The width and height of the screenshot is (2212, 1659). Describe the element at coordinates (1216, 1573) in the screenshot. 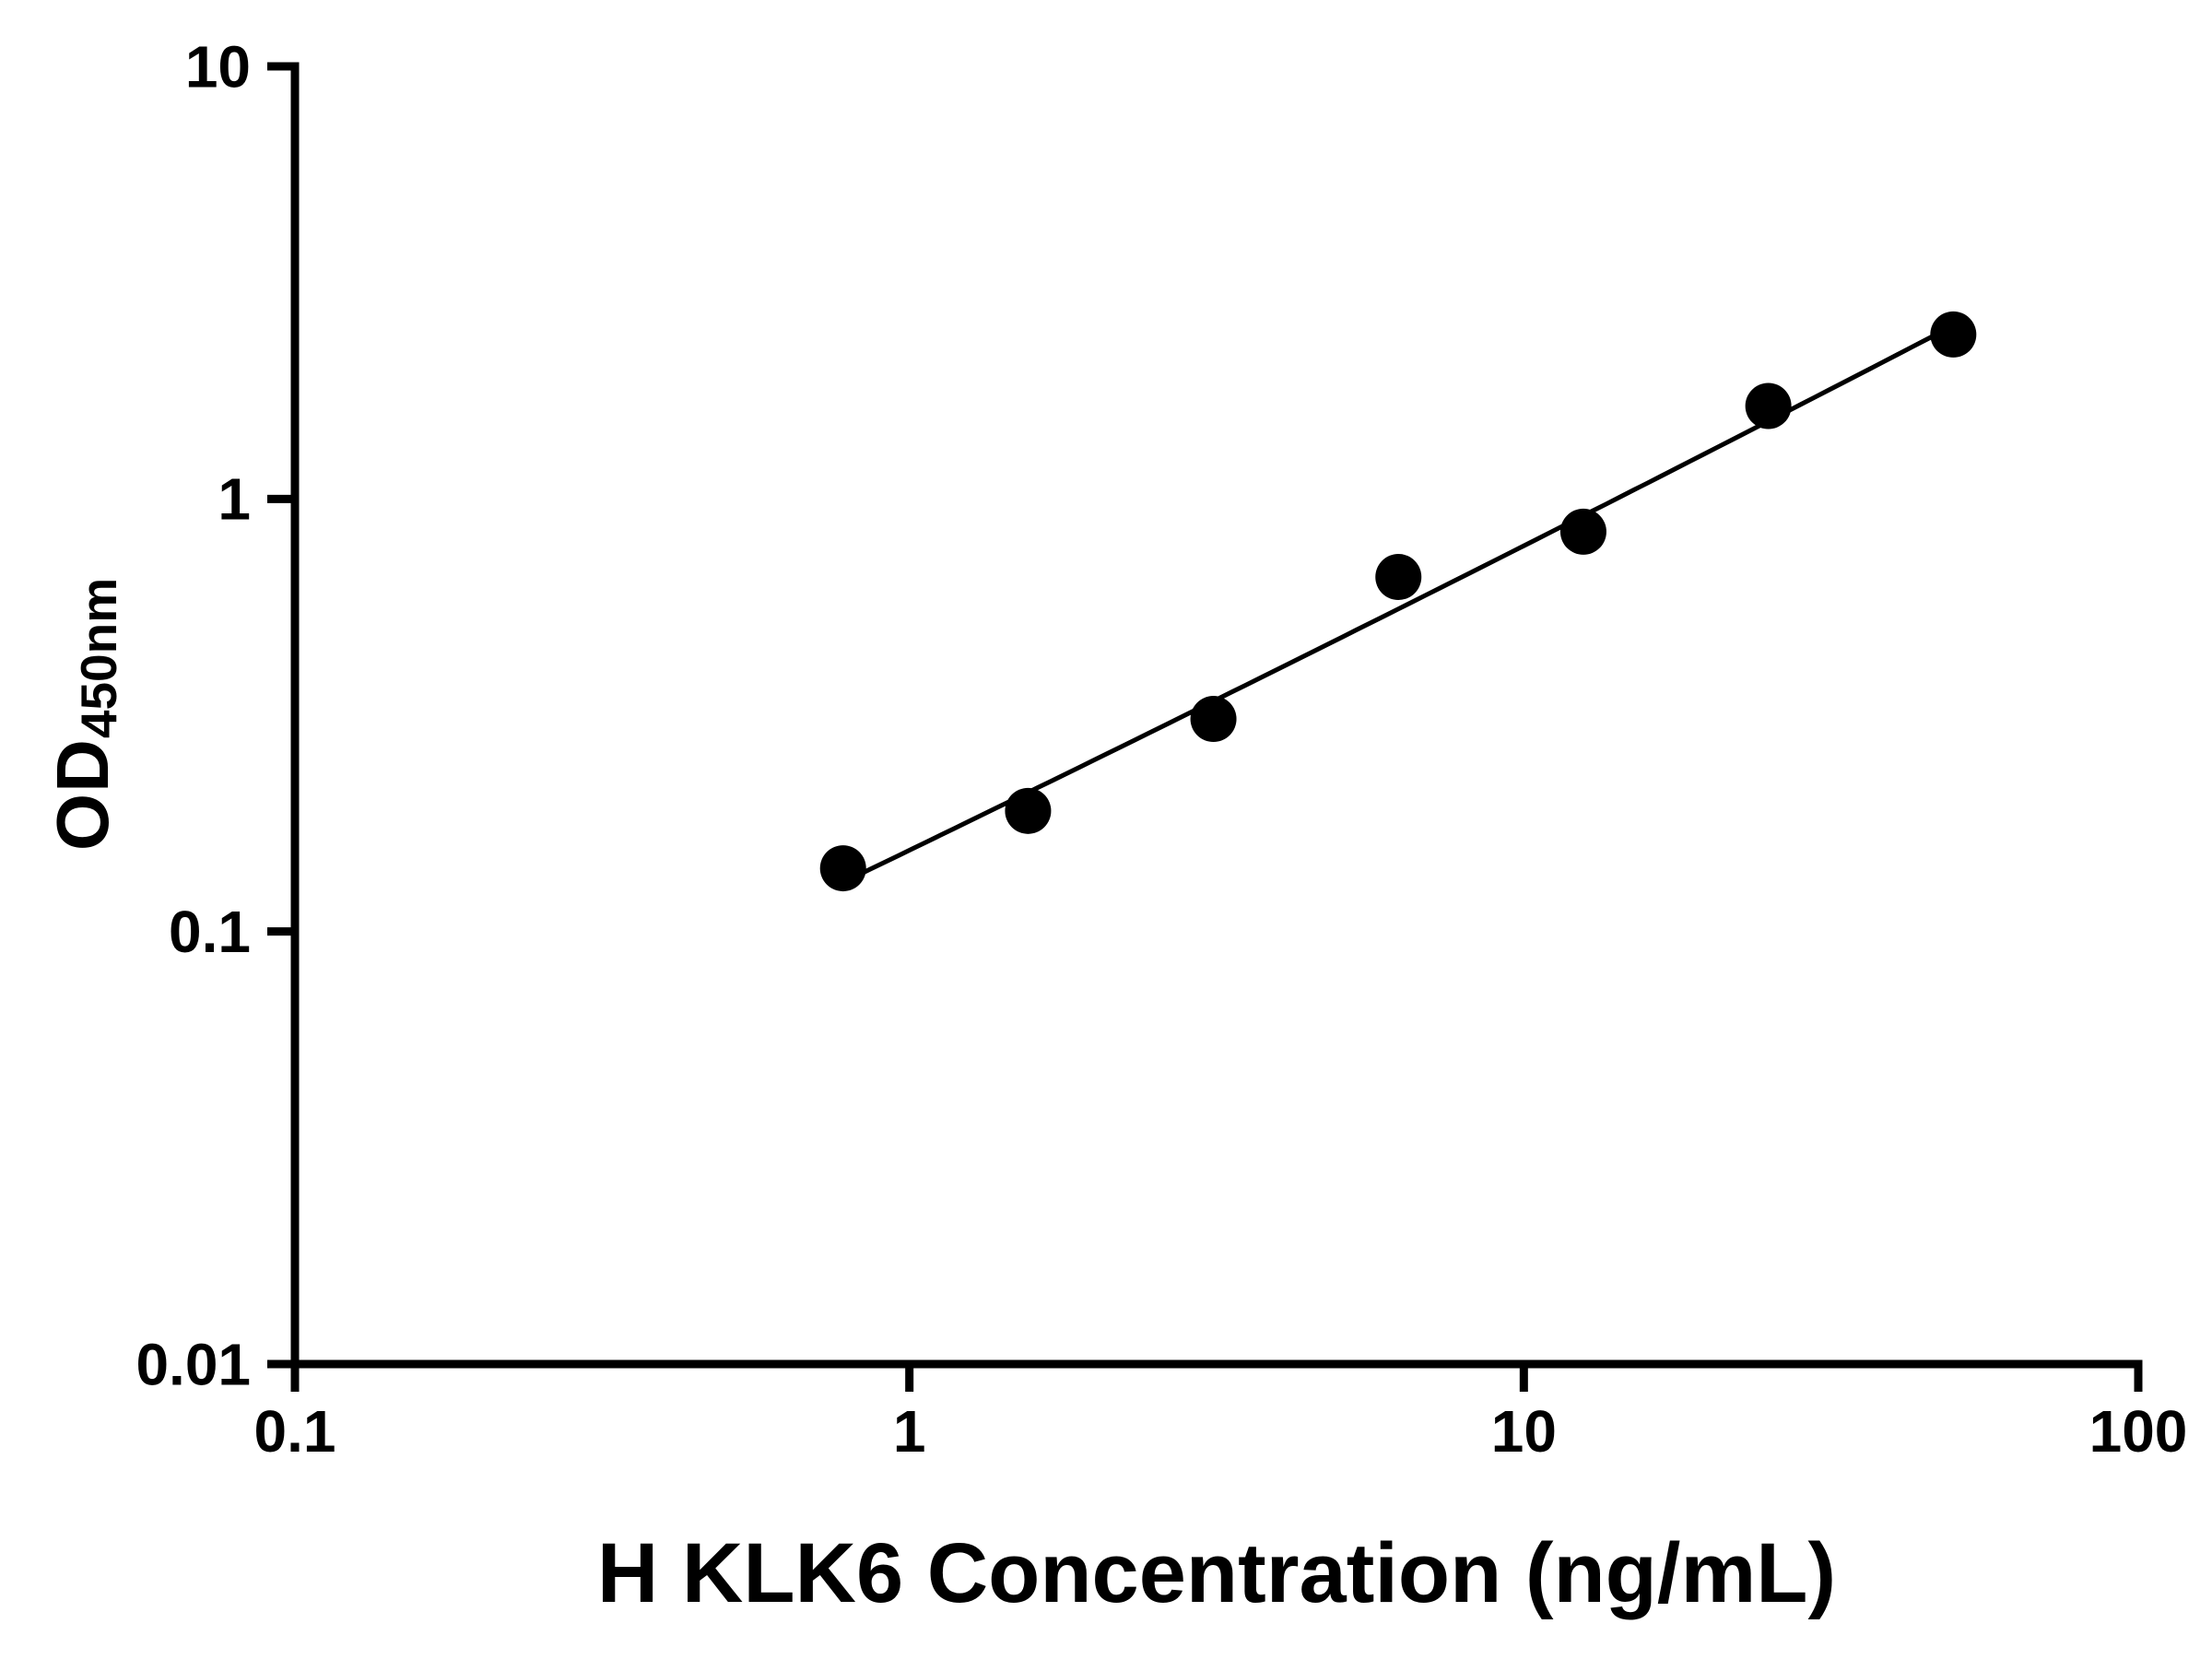

I see `x-axis-title: H KLK6 Concentration (ng/mL)` at that location.